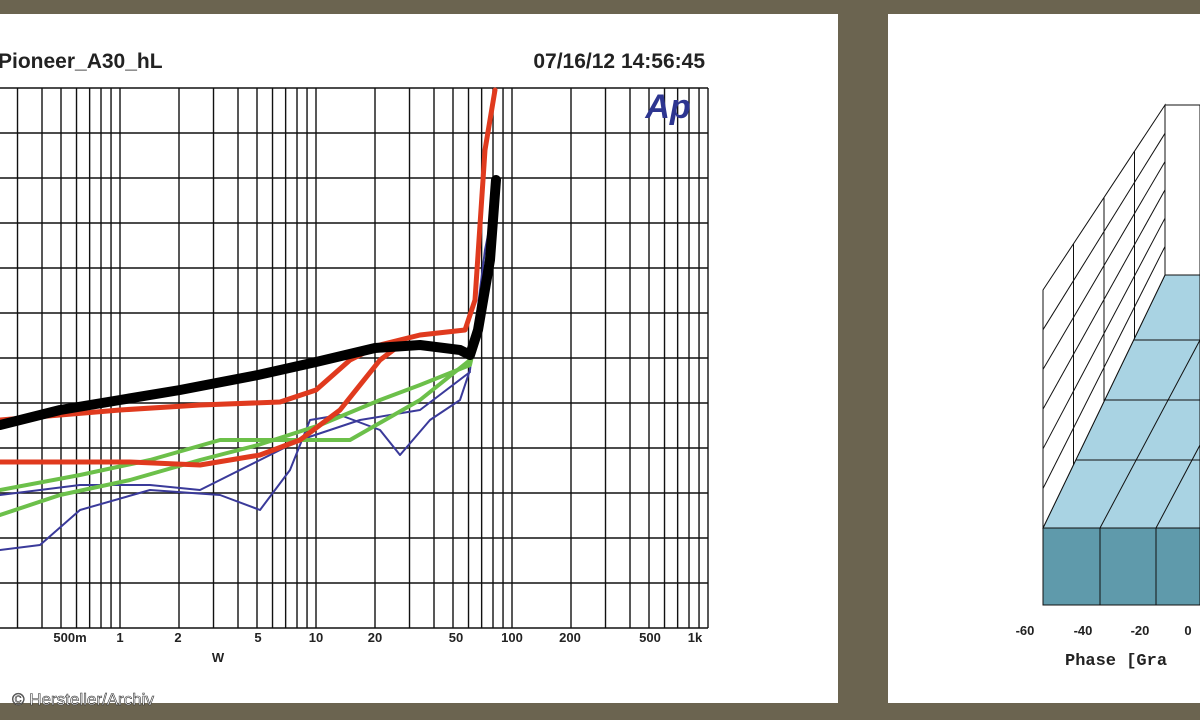  What do you see at coordinates (570, 637) in the screenshot?
I see `x-tick-label: 200` at bounding box center [570, 637].